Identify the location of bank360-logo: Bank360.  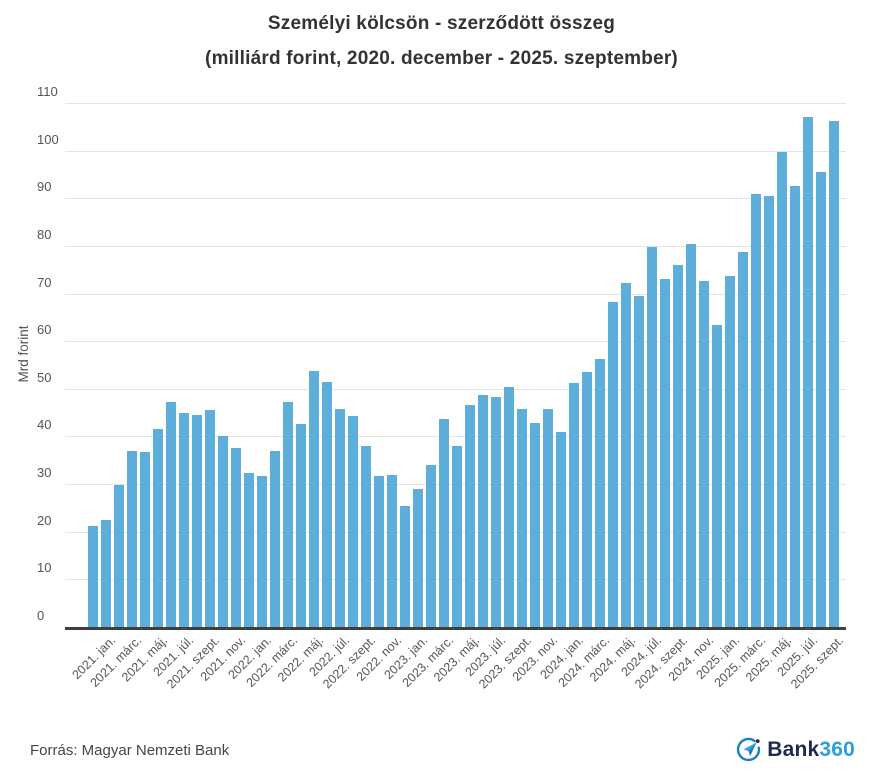
(795, 749).